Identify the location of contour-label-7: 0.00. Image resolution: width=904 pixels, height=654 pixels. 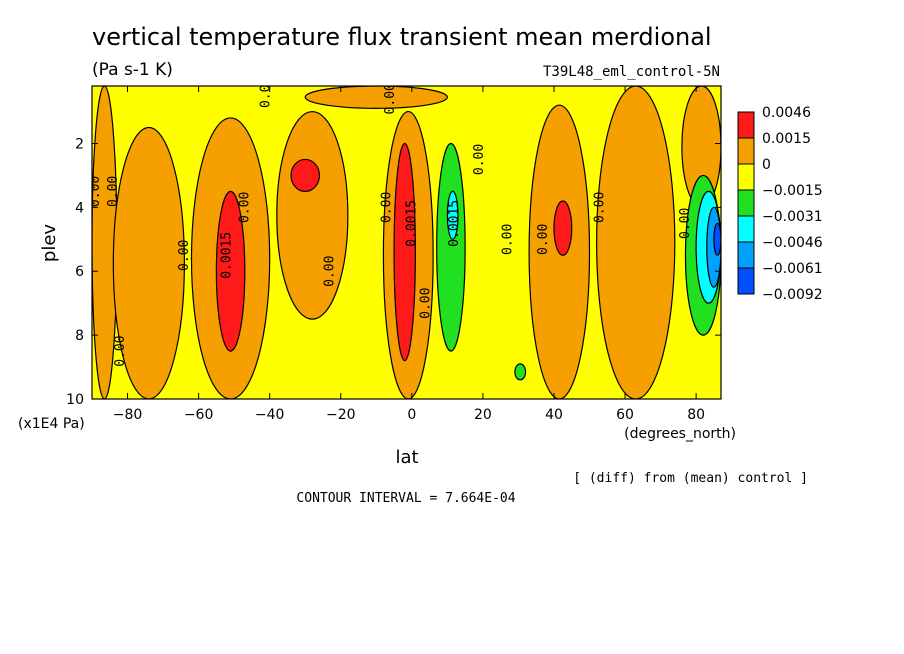
(387, 207).